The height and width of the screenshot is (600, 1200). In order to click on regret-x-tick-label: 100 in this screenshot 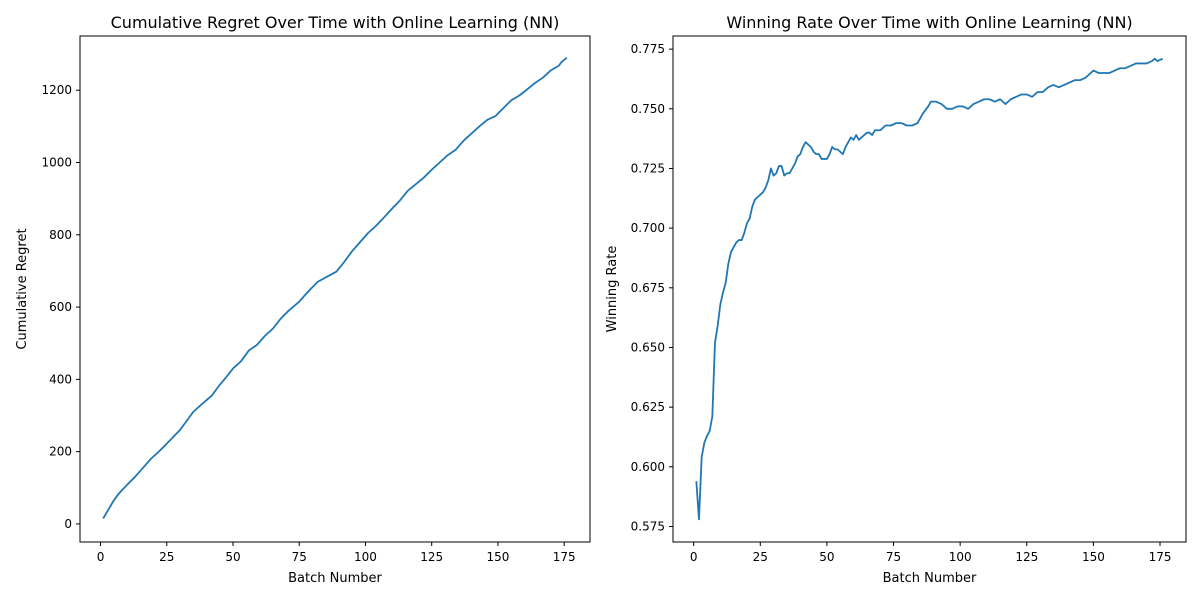, I will do `click(365, 557)`.